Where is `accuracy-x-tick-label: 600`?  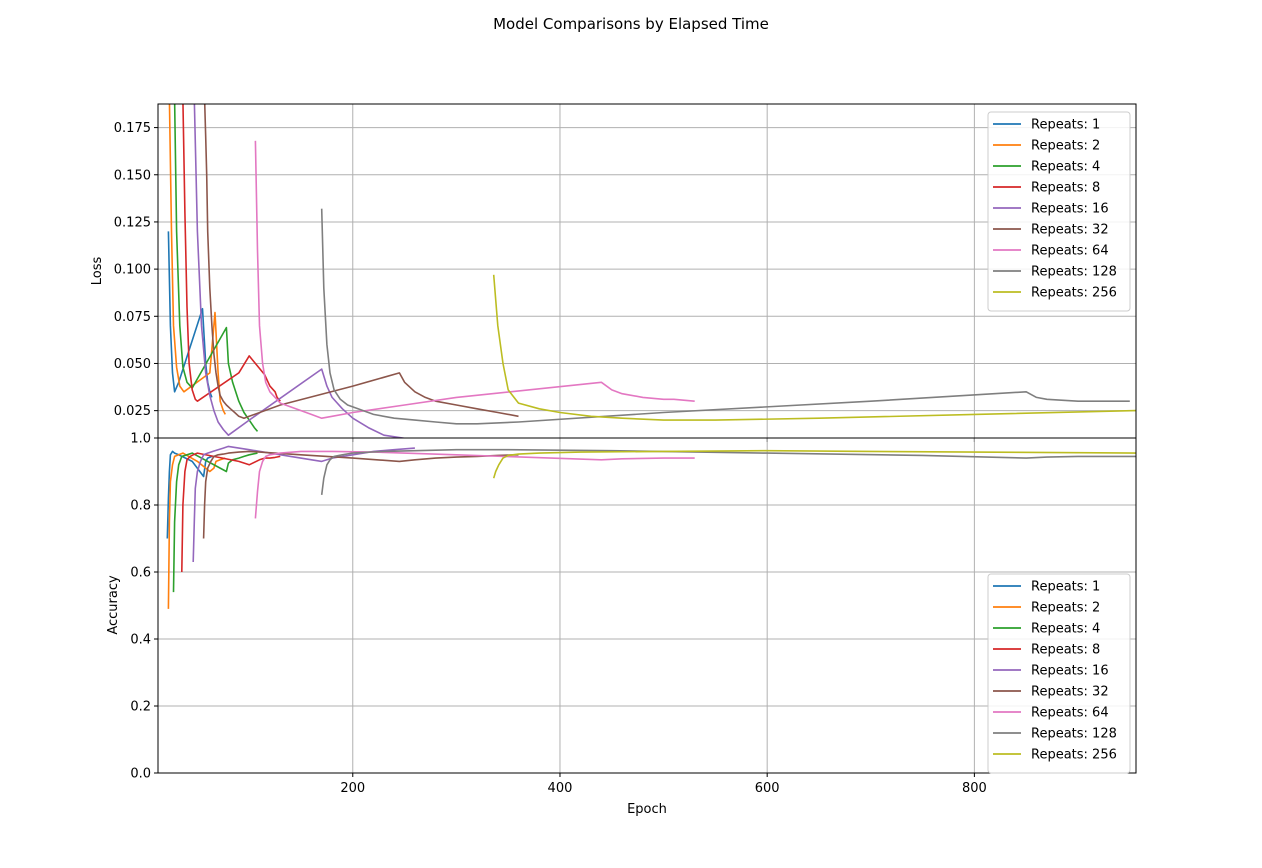
accuracy-x-tick-label: 600 is located at coordinates (767, 788).